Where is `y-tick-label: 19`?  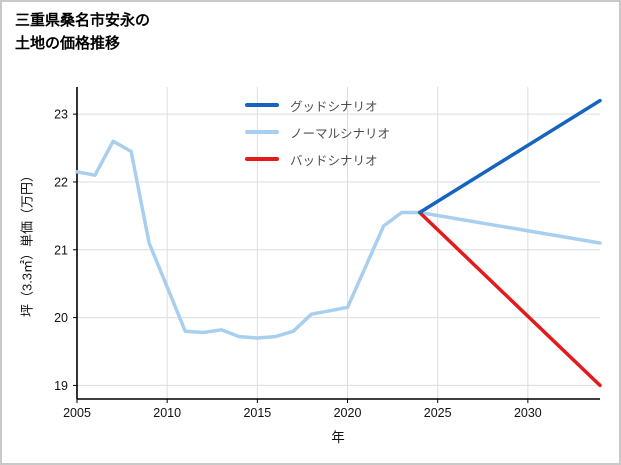 y-tick-label: 19 is located at coordinates (61, 386).